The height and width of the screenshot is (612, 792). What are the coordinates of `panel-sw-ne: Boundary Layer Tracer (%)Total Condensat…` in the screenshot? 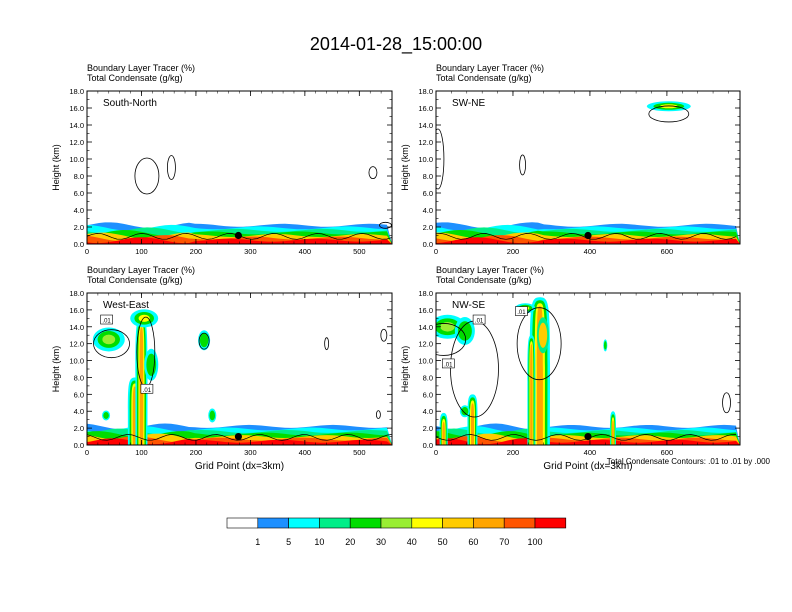 It's located at (570, 159).